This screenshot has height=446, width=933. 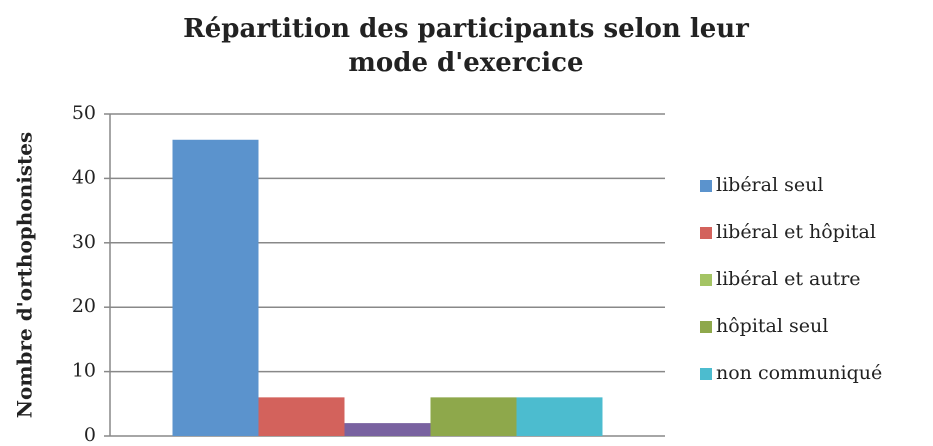 What do you see at coordinates (84, 113) in the screenshot?
I see `y-tick-label: 50` at bounding box center [84, 113].